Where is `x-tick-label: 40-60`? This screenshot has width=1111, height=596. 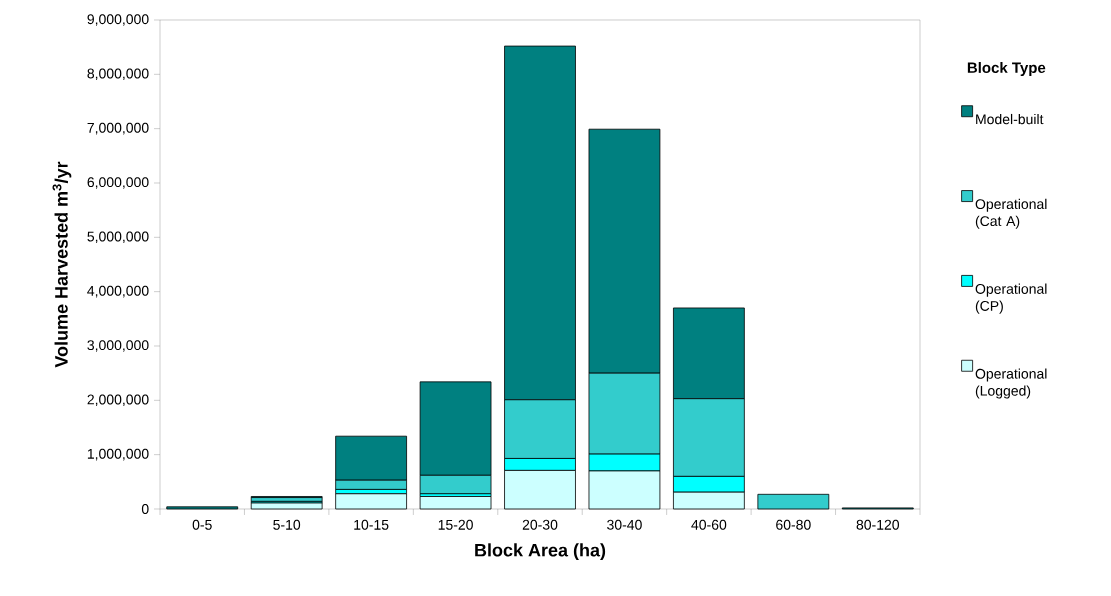 x-tick-label: 40-60 is located at coordinates (709, 524).